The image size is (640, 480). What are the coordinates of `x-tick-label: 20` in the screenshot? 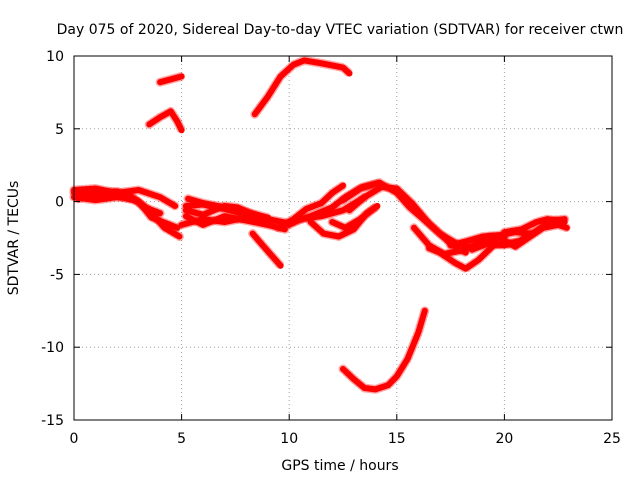 It's located at (504, 439).